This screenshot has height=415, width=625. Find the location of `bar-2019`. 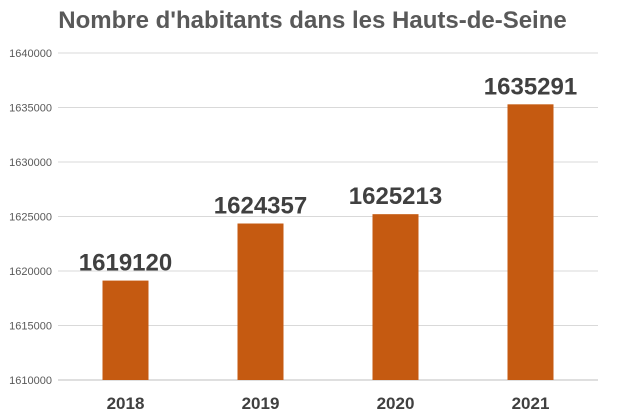

bar-2019 is located at coordinates (260, 301).